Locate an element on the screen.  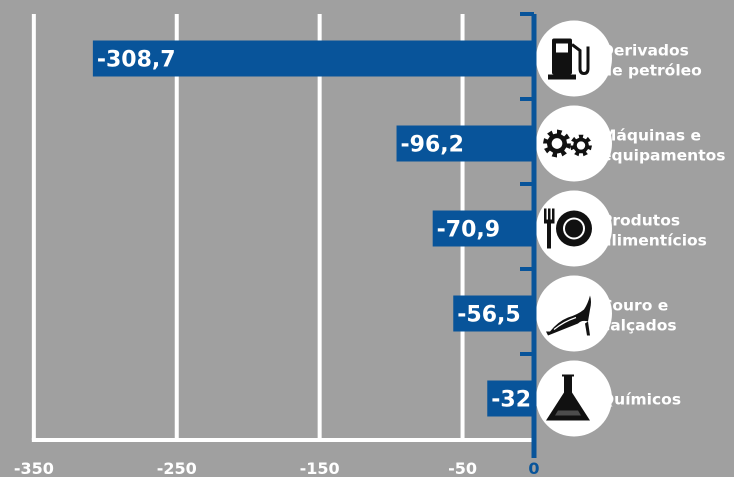
bar-value-label: -70,9 is located at coordinates (468, 230).